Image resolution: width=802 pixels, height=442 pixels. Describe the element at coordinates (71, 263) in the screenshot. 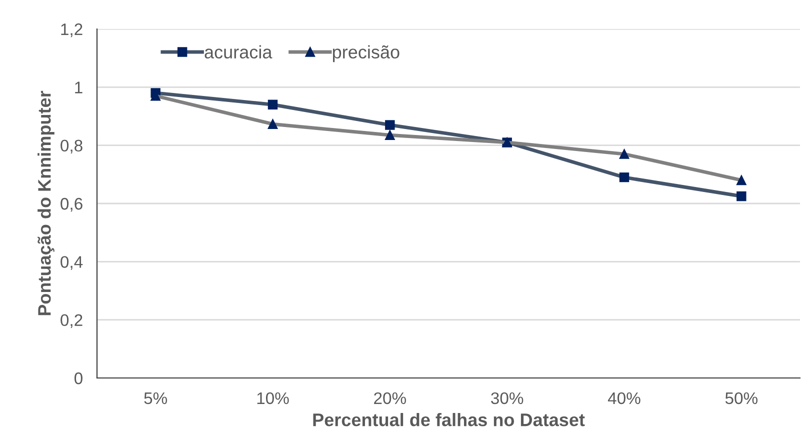

I see `y-tick-label: 0,4` at that location.